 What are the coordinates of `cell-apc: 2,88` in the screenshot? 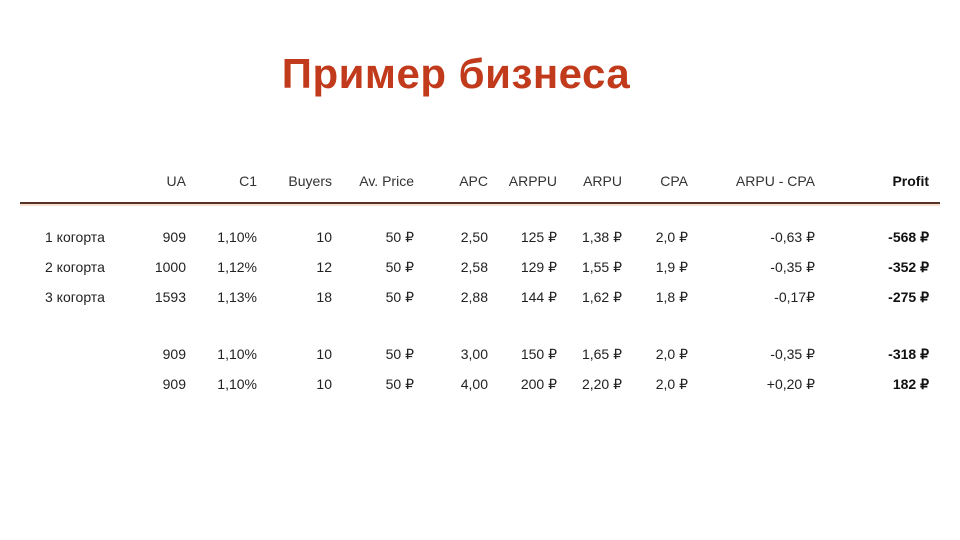 It's located at (474, 297).